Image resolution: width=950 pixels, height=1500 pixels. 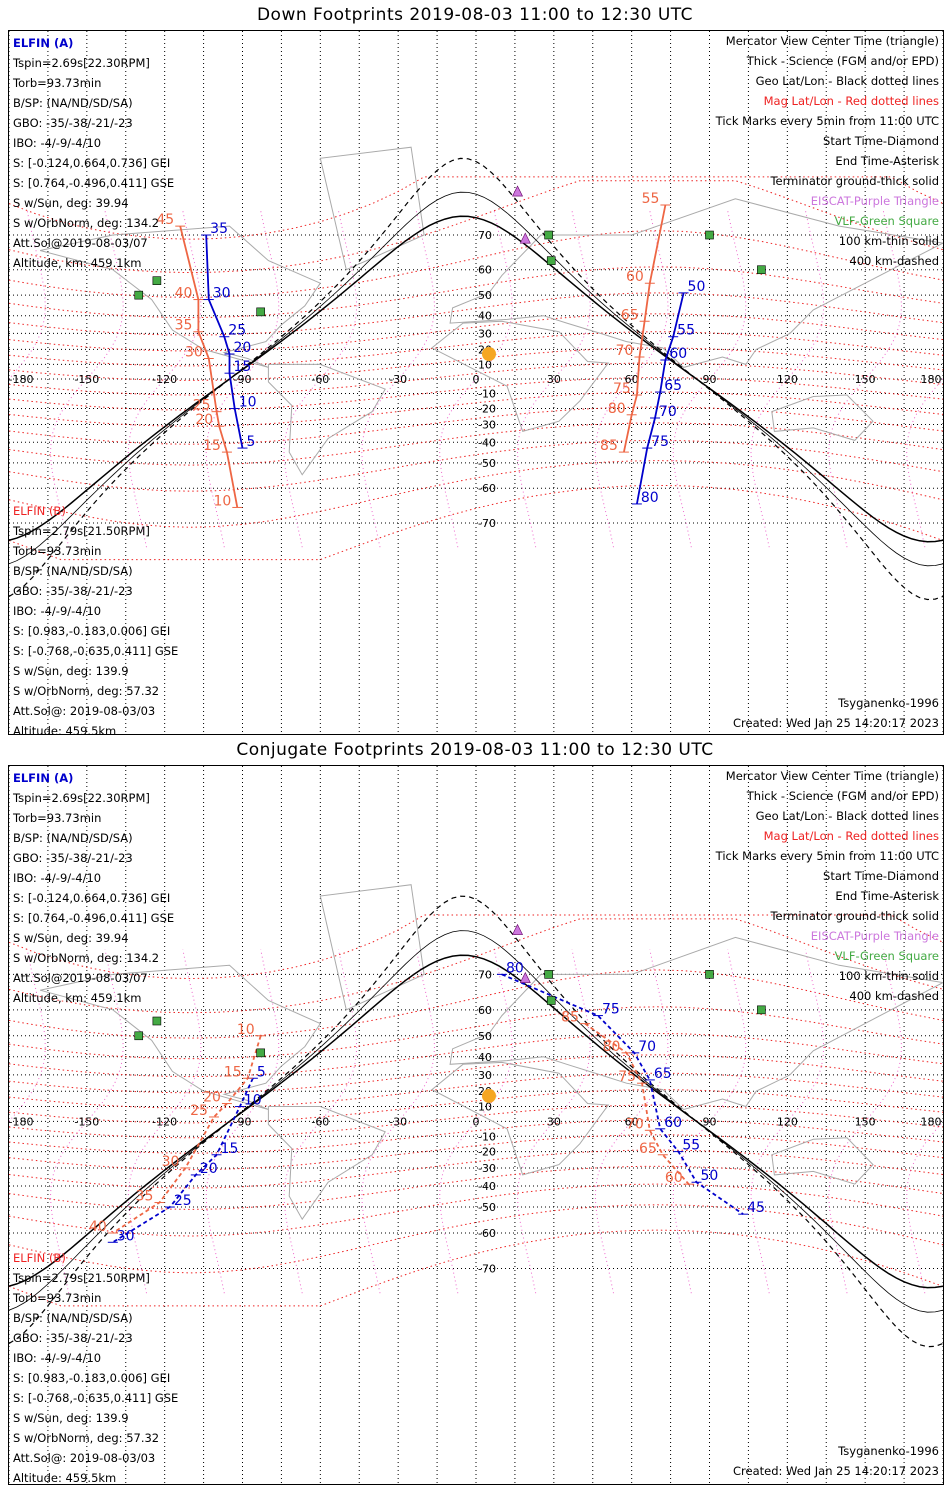 I want to click on legend-item: Terminator ground-thick solid, so click(x=854, y=916).